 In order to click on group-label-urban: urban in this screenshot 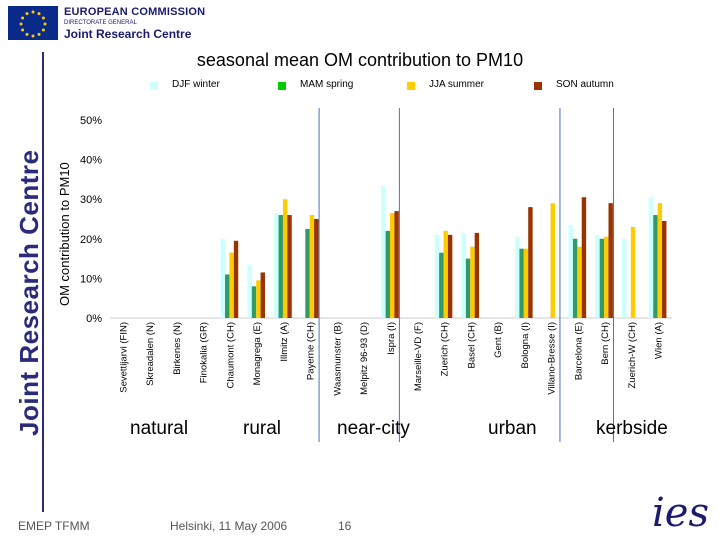, I will do `click(512, 428)`.